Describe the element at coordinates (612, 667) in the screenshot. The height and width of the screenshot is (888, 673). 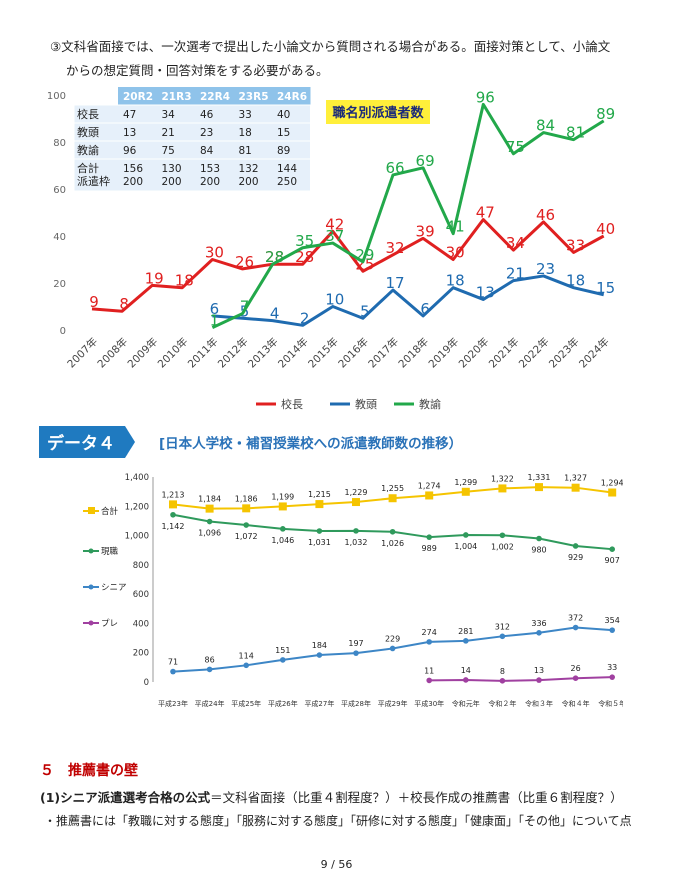
I see `chart2-data-label: 33` at that location.